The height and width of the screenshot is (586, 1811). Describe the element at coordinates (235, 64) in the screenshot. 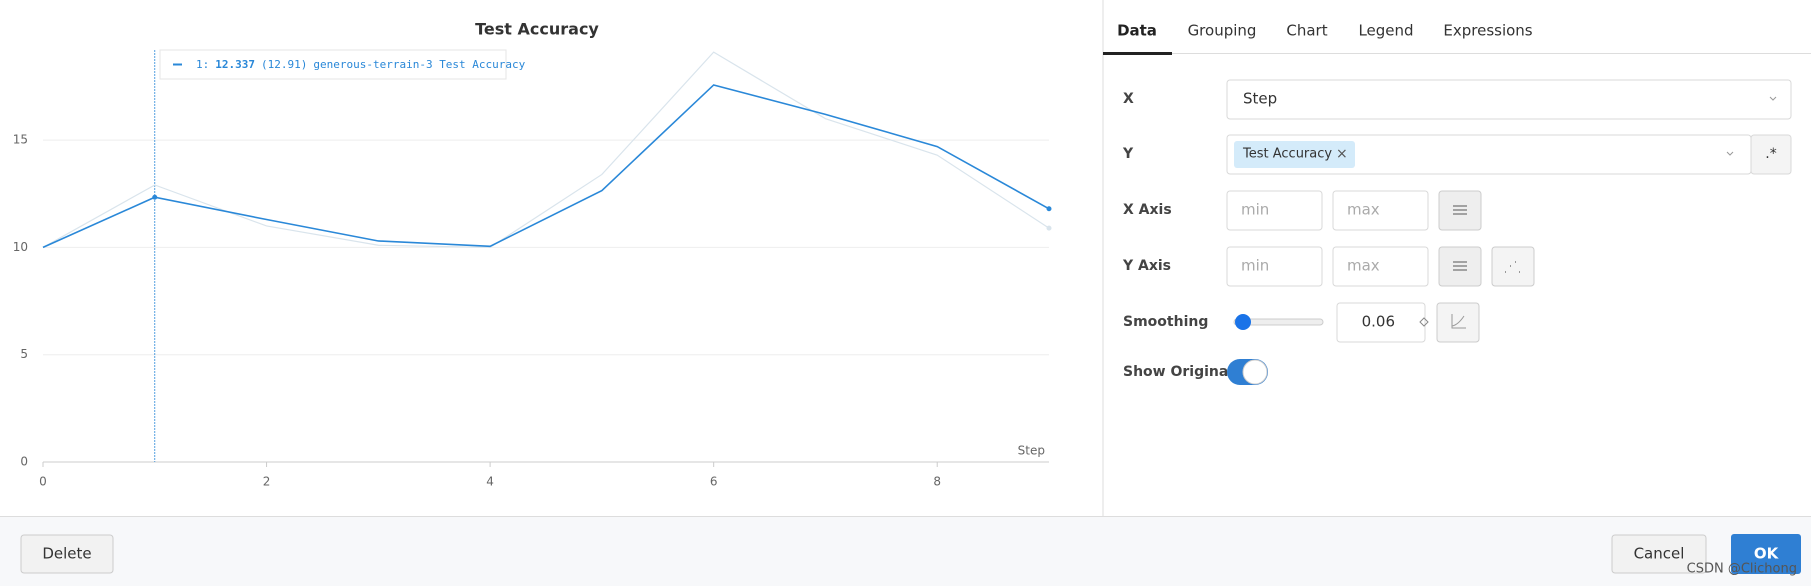

I see `tooltip-part: 12.337` at that location.